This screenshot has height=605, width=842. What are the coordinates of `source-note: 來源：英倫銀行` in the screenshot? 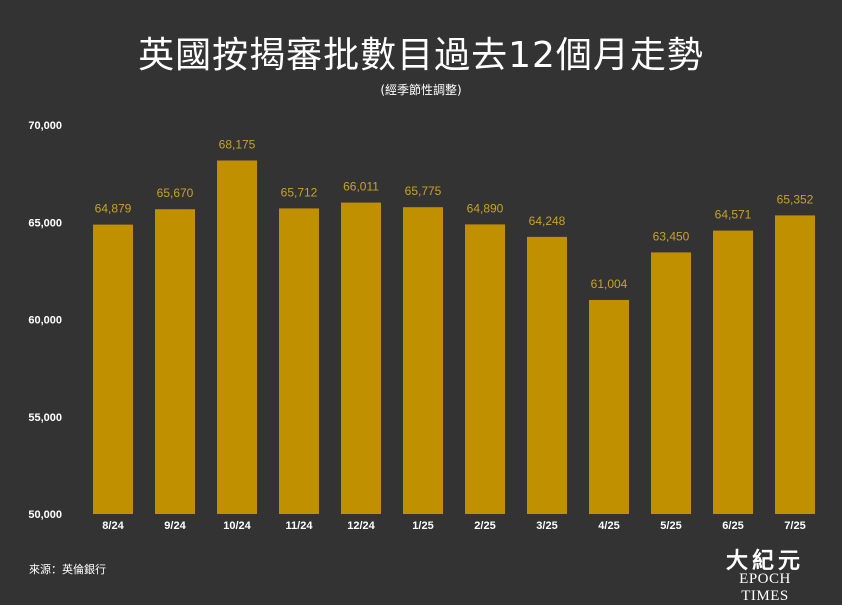 It's located at (67, 569).